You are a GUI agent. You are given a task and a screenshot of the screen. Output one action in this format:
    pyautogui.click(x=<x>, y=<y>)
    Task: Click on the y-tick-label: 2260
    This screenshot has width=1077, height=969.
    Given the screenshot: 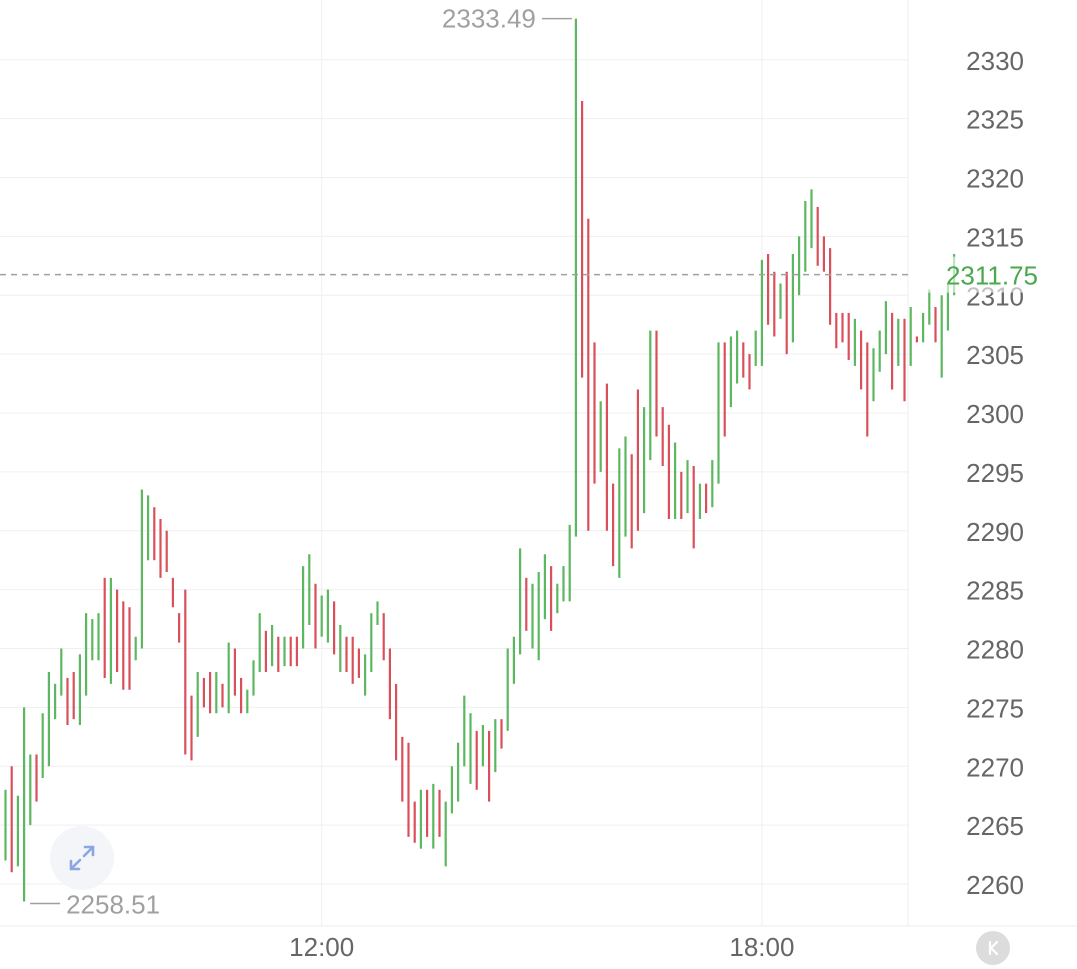 What is the action you would take?
    pyautogui.click(x=995, y=885)
    